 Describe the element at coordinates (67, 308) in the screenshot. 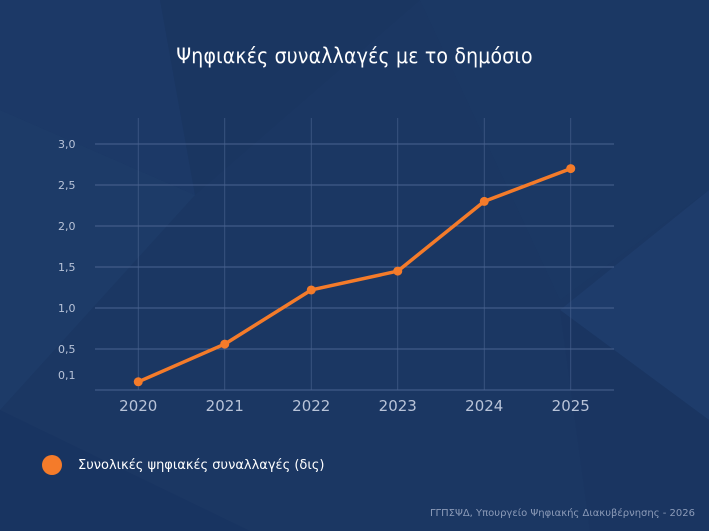

I see `y-tick-label: 1,0` at that location.